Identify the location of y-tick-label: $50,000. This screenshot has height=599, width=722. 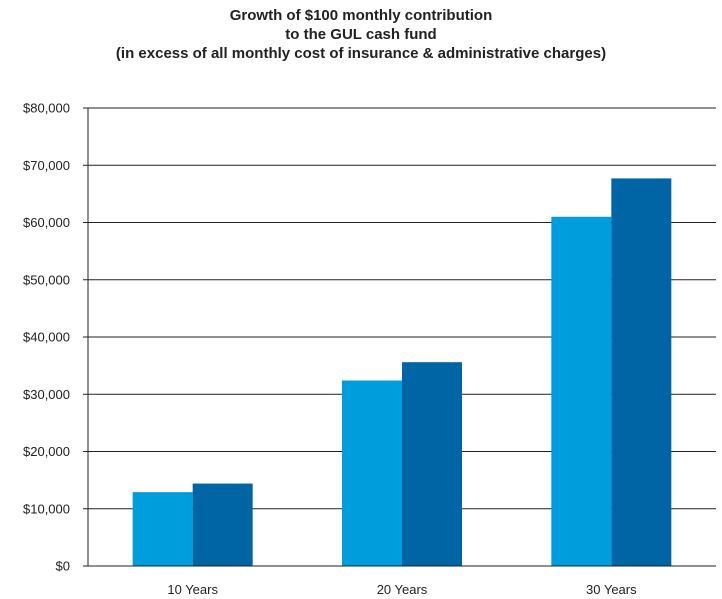
(46, 279).